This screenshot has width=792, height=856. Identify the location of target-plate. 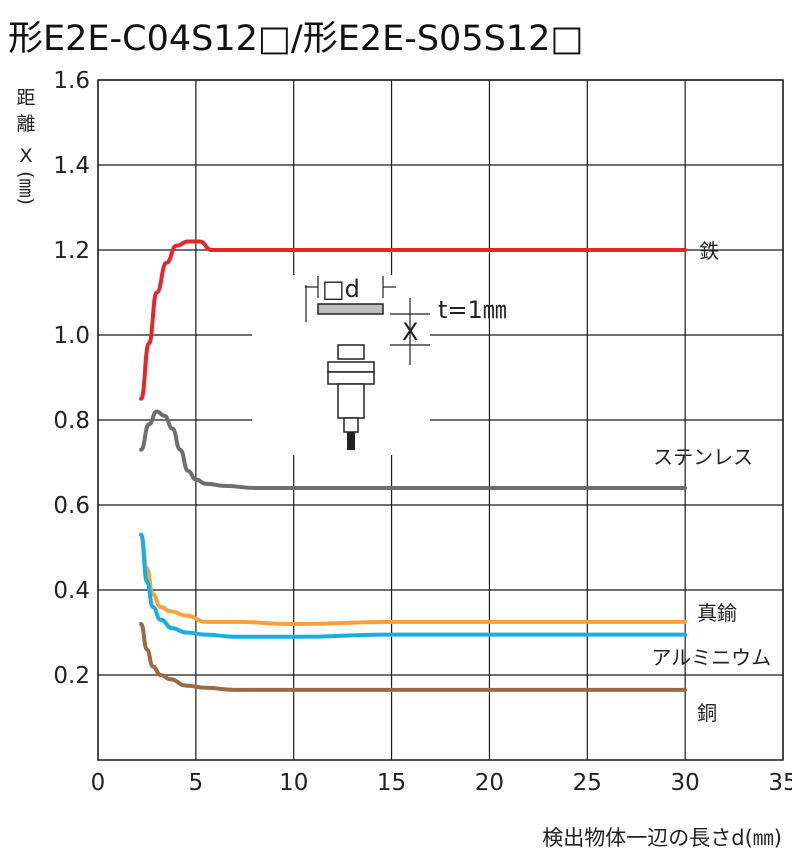
(350, 309).